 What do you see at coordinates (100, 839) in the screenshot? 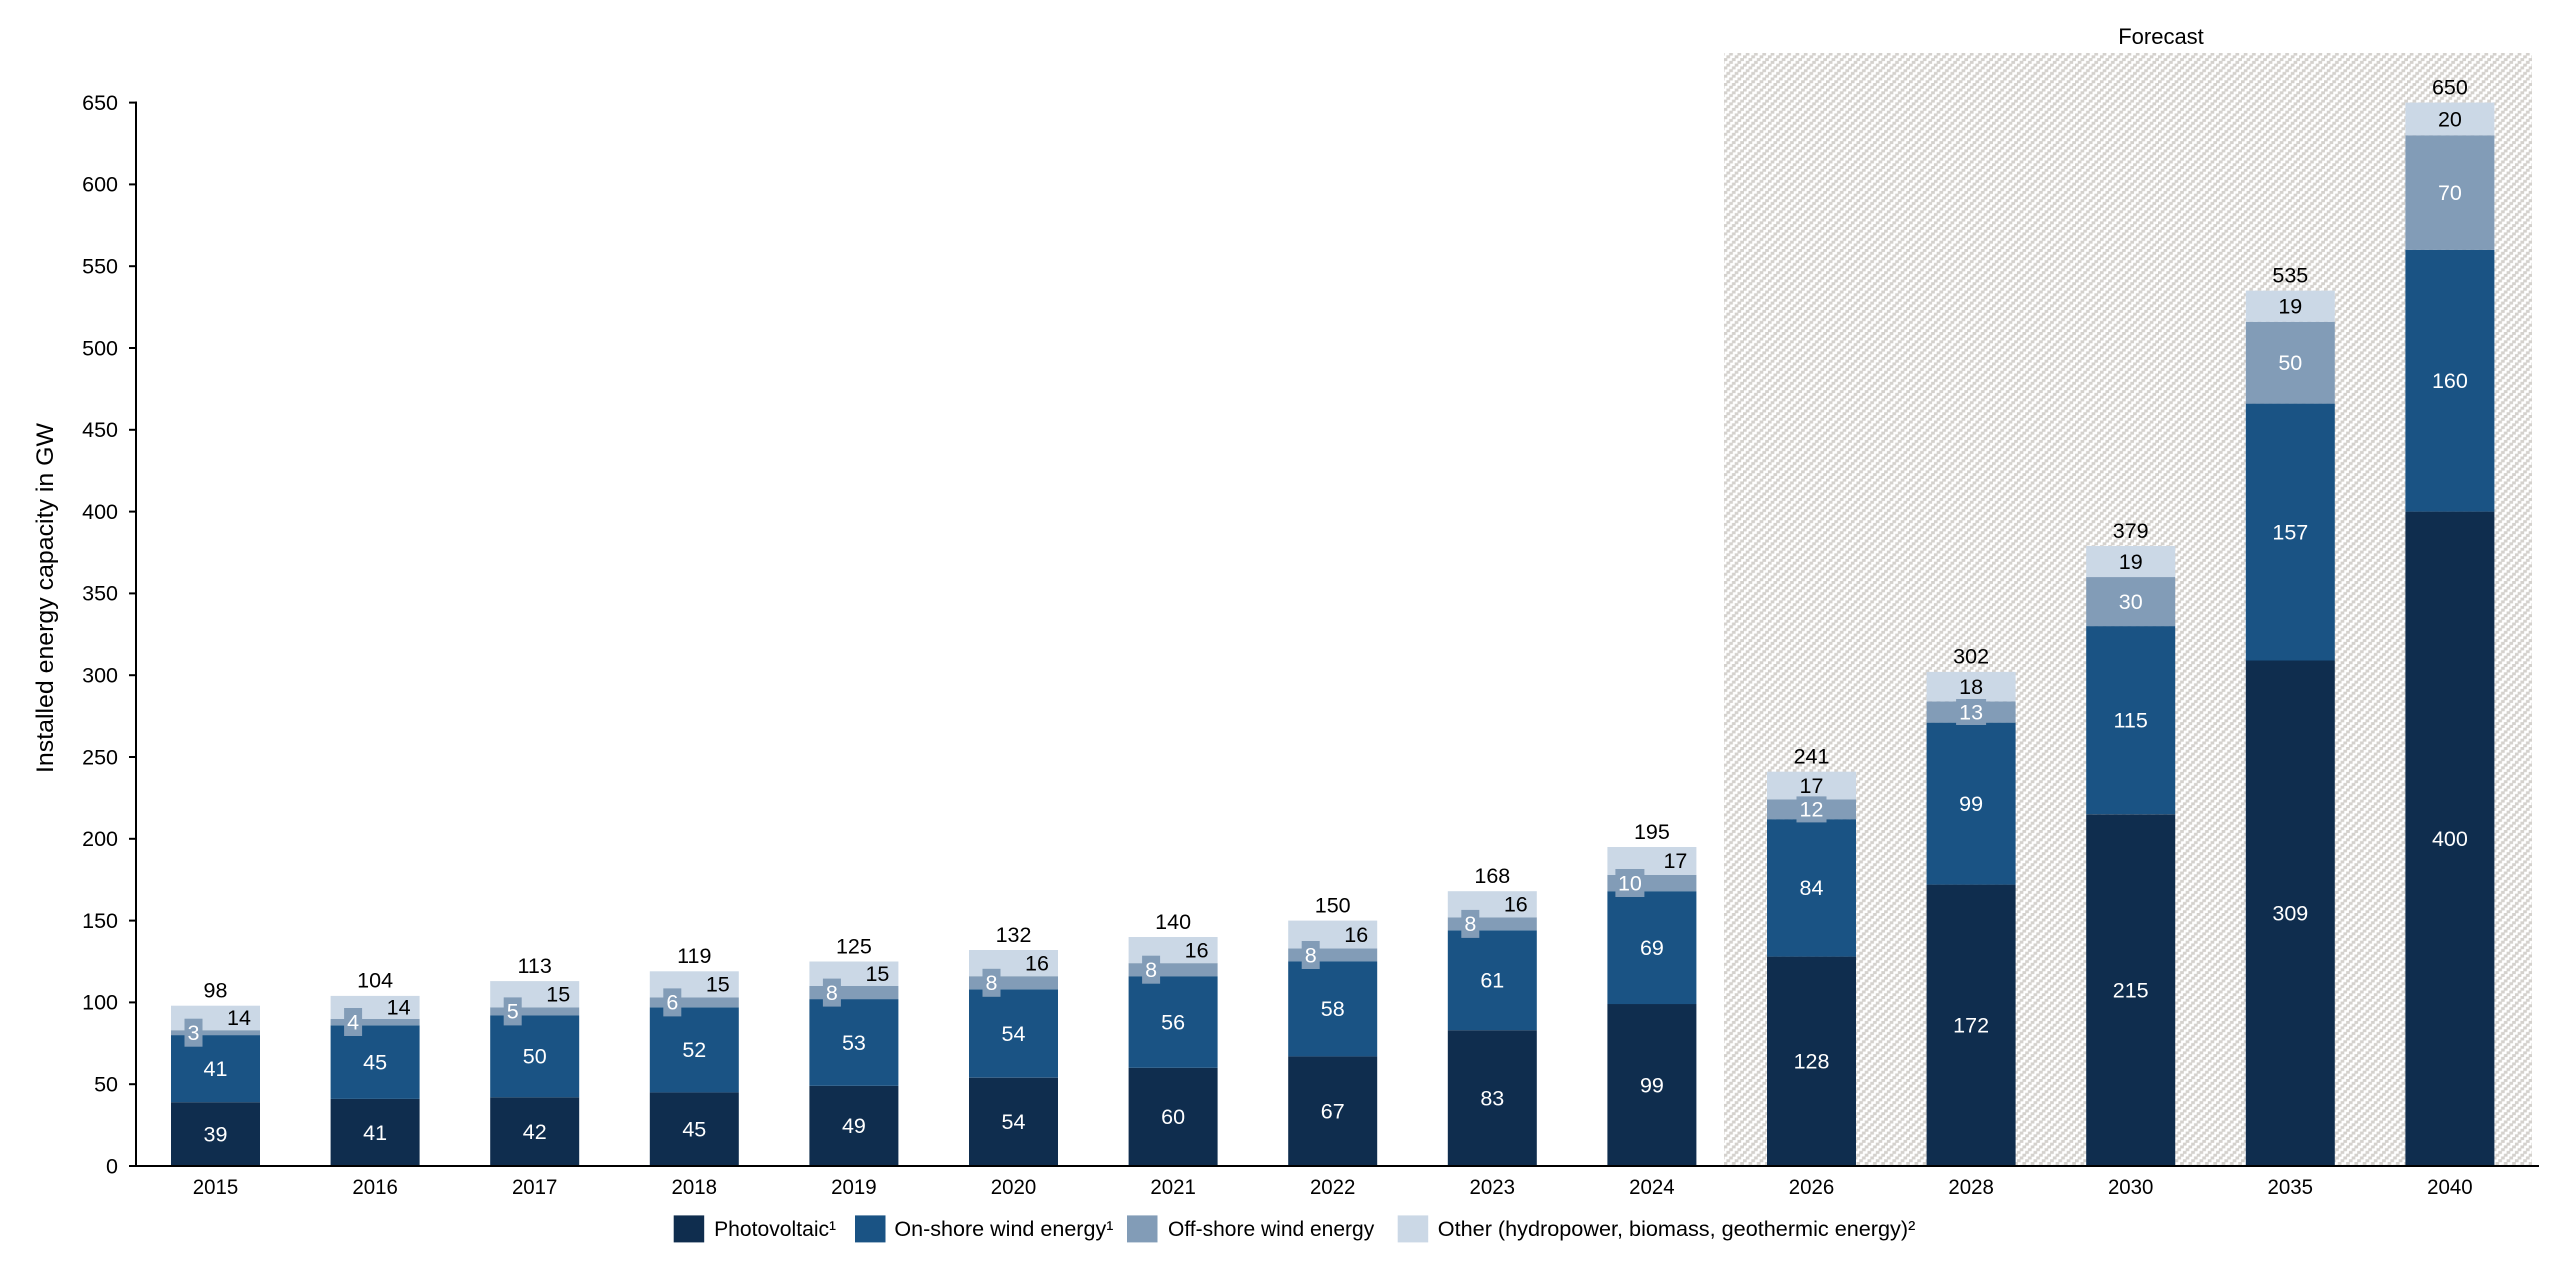
I see `svg-text: 200` at bounding box center [100, 839].